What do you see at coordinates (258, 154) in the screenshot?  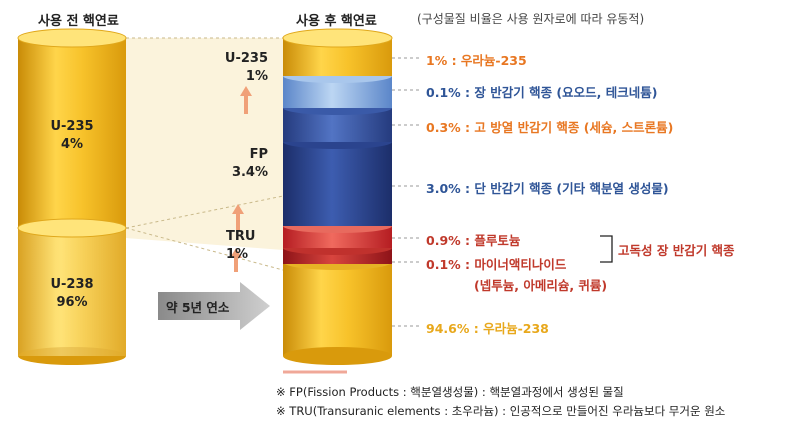 I see `inner-fp-name: FP` at bounding box center [258, 154].